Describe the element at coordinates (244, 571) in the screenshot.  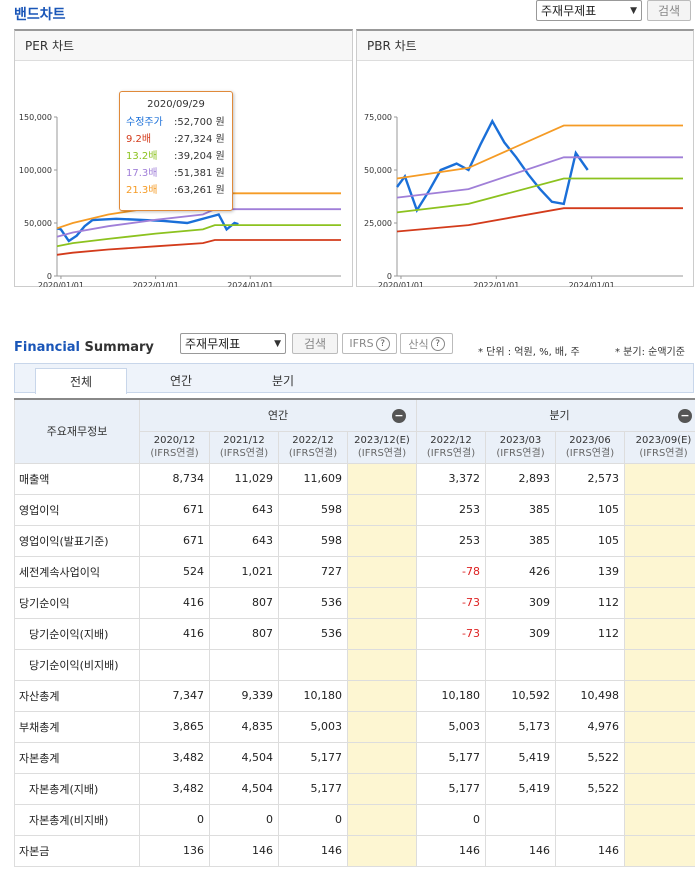
I see `table-cell: 1,021` at that location.